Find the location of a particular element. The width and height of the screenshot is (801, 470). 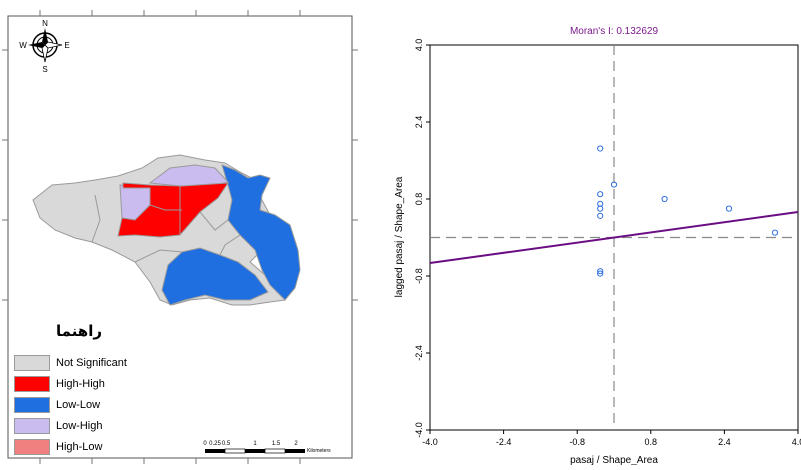

chart-title: Moran's I: 0.132629 is located at coordinates (614, 31).